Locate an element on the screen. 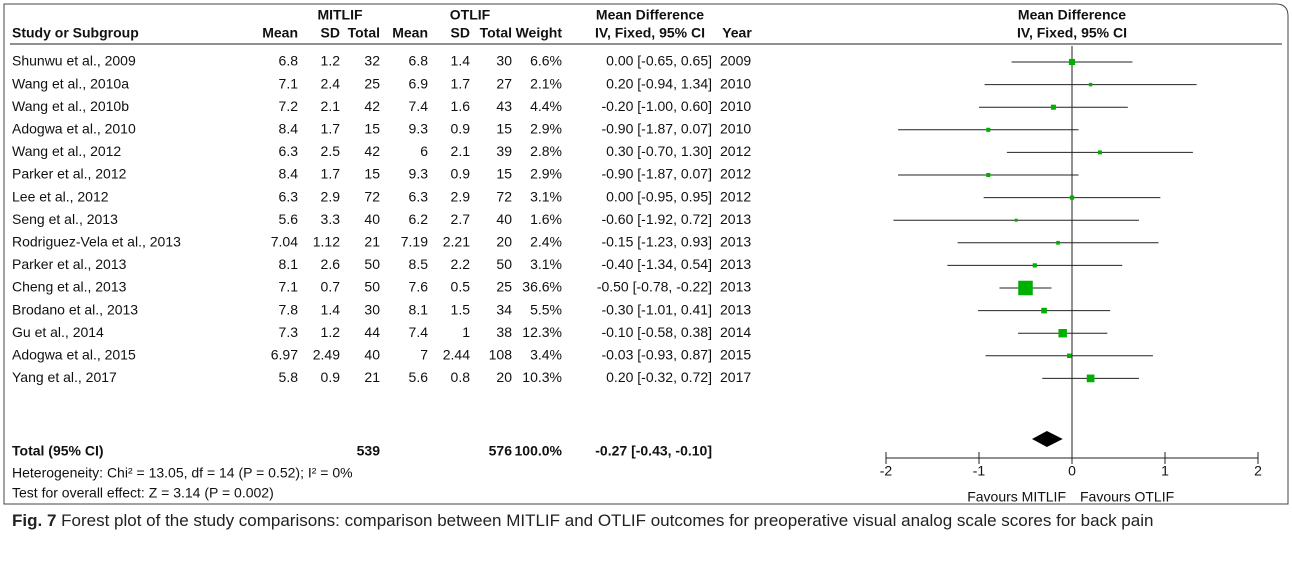  table-cell: -0.30 [-1.01, 0.41] is located at coordinates (656, 309).